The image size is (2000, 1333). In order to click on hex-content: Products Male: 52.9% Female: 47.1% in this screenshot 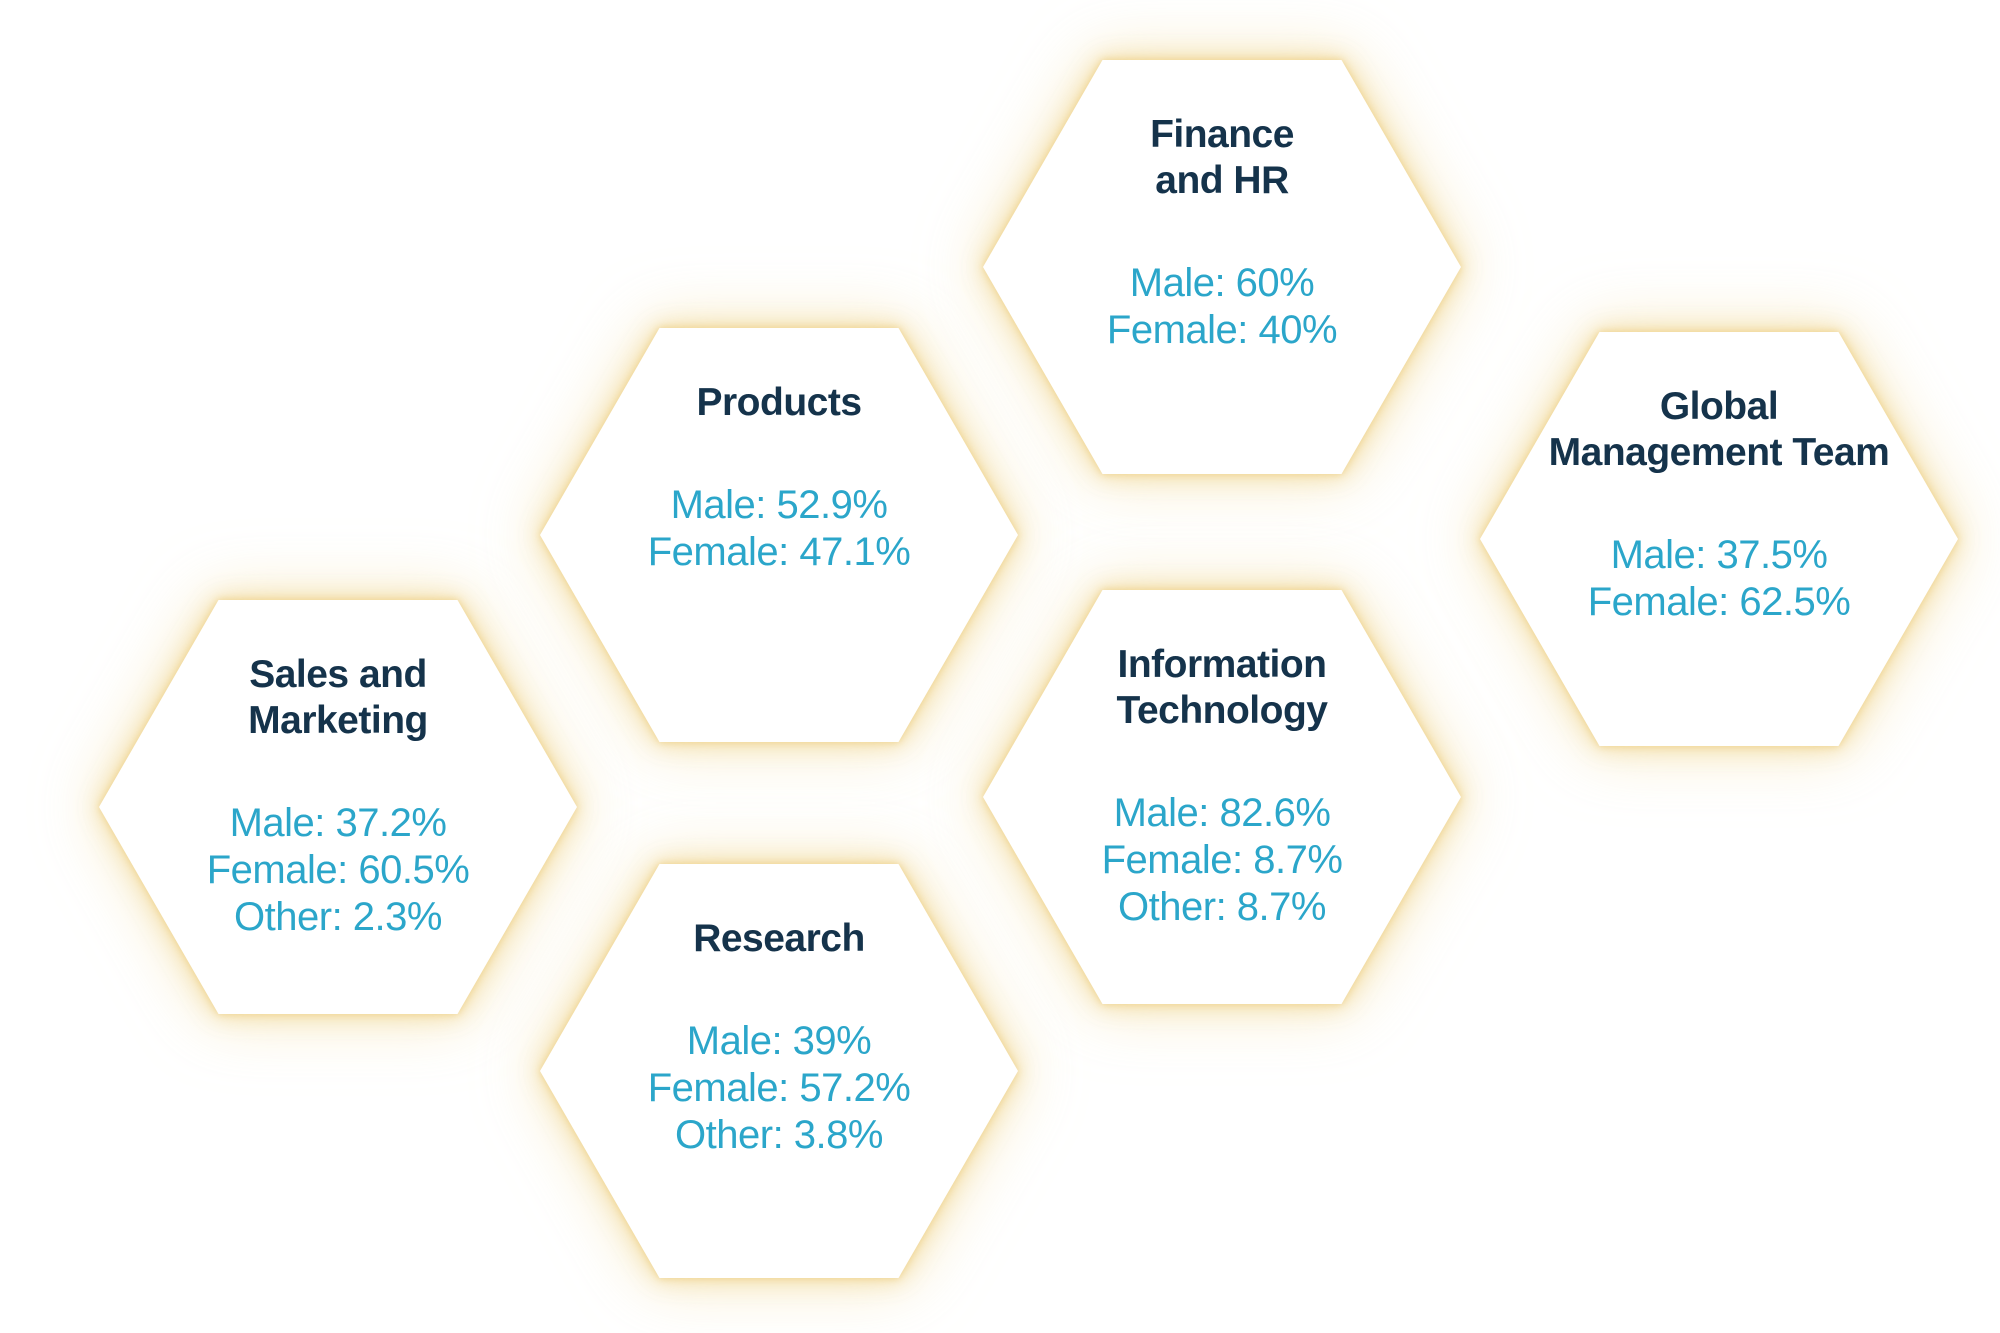, I will do `click(779, 535)`.